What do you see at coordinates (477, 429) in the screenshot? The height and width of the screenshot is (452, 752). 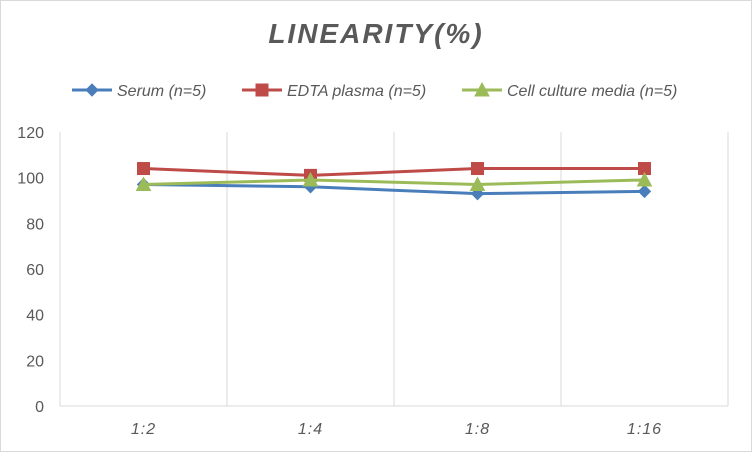 I see `x-tick-label: 1:8` at bounding box center [477, 429].